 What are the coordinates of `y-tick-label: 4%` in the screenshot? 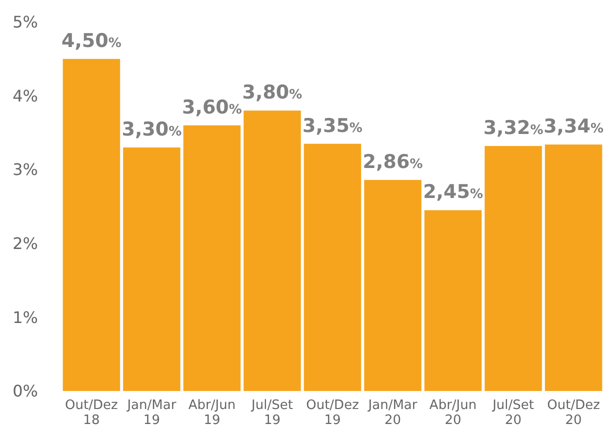 It's located at (25, 96).